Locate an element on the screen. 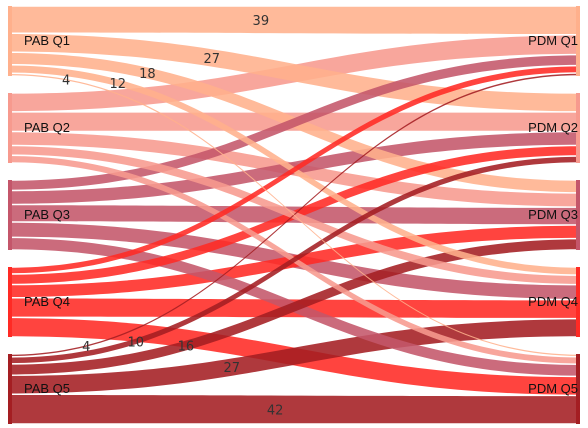  flow-value-pab-q5-to-pdm-q4: 27 is located at coordinates (231, 368).